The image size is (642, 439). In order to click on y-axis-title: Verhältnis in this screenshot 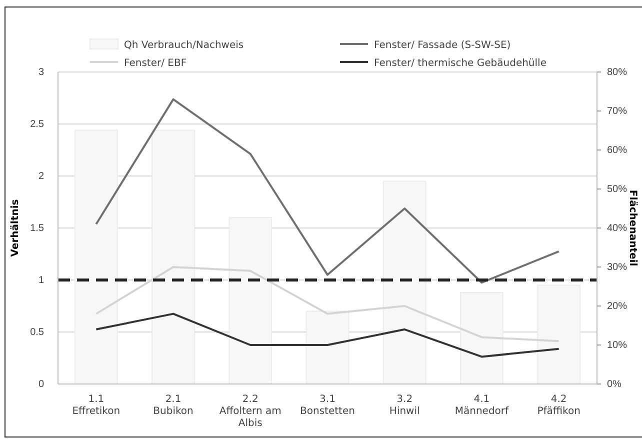, I will do `click(15, 228)`.